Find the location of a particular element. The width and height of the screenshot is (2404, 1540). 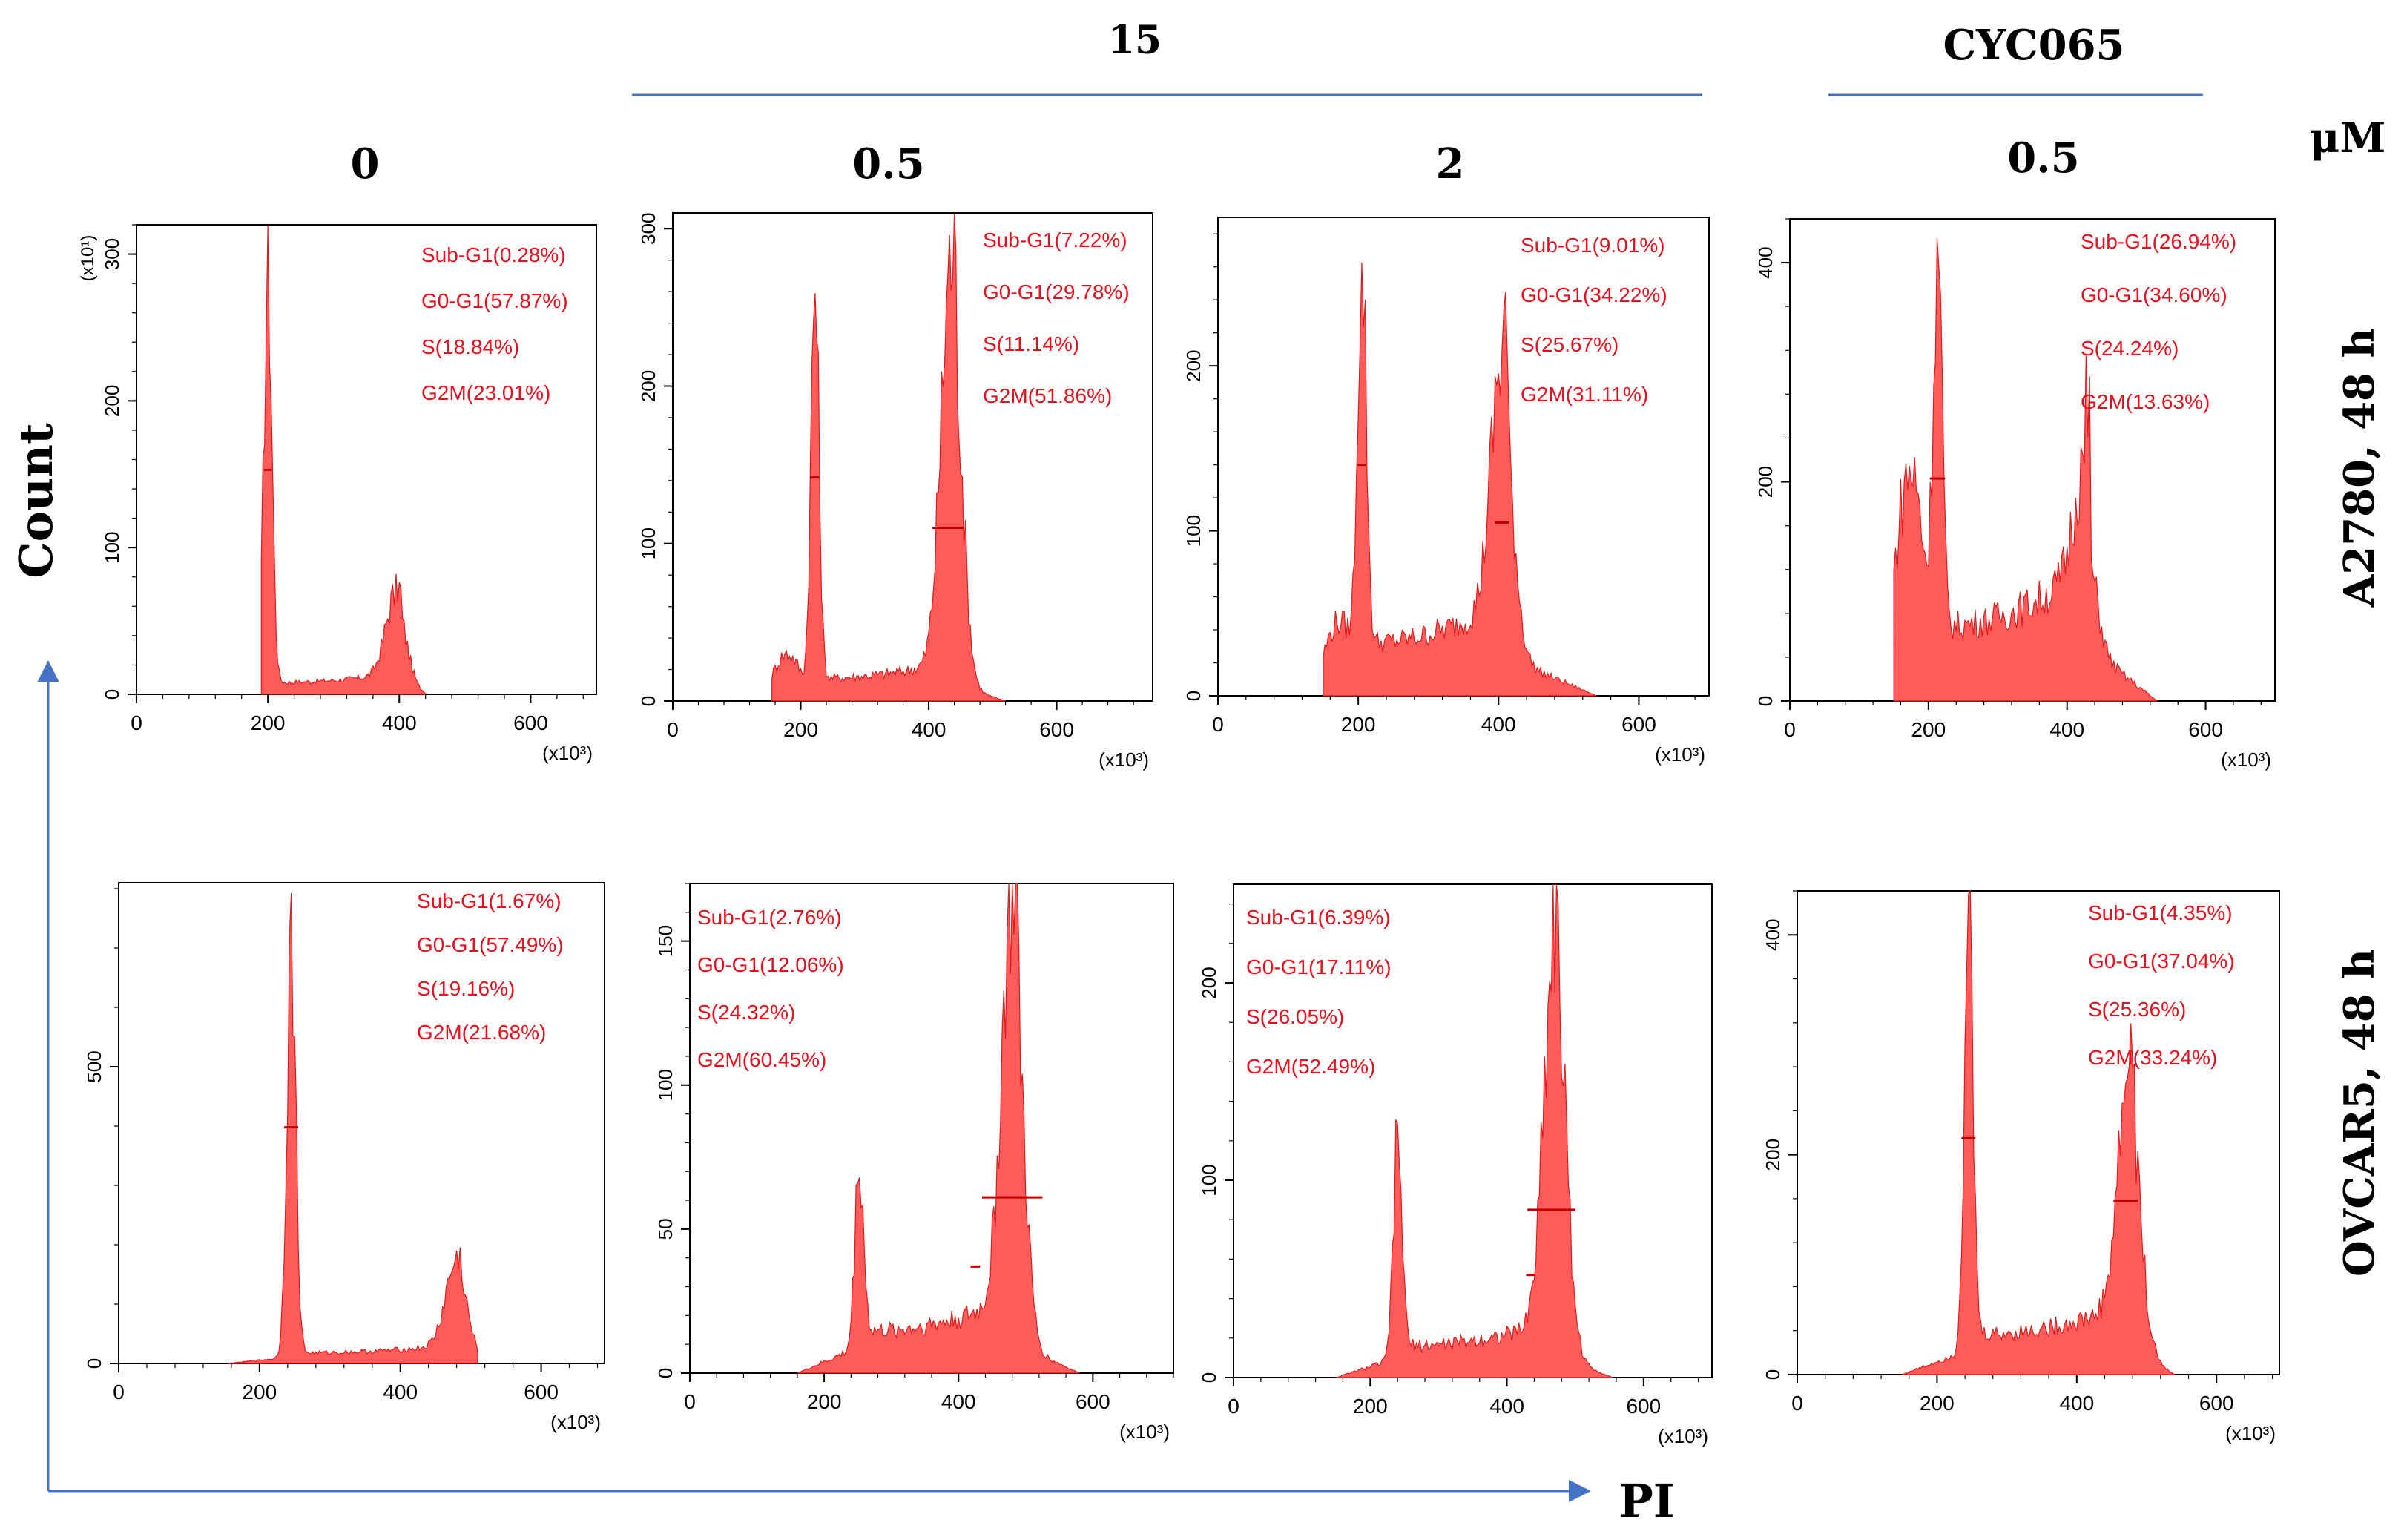

column-label-2: 2 is located at coordinates (1450, 163).